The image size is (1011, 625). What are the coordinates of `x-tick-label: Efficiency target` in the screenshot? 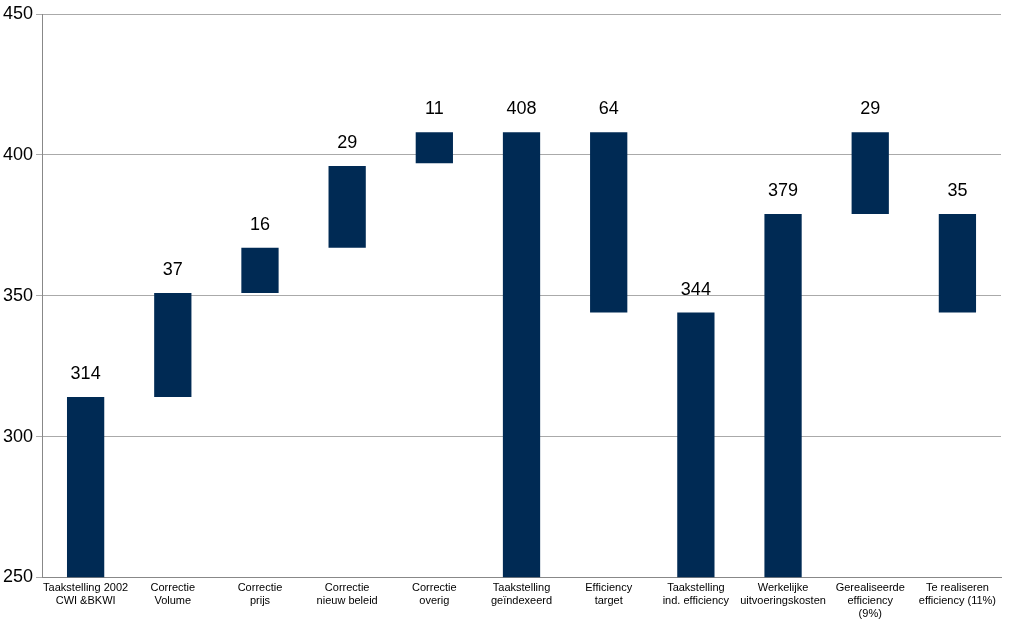 It's located at (609, 594).